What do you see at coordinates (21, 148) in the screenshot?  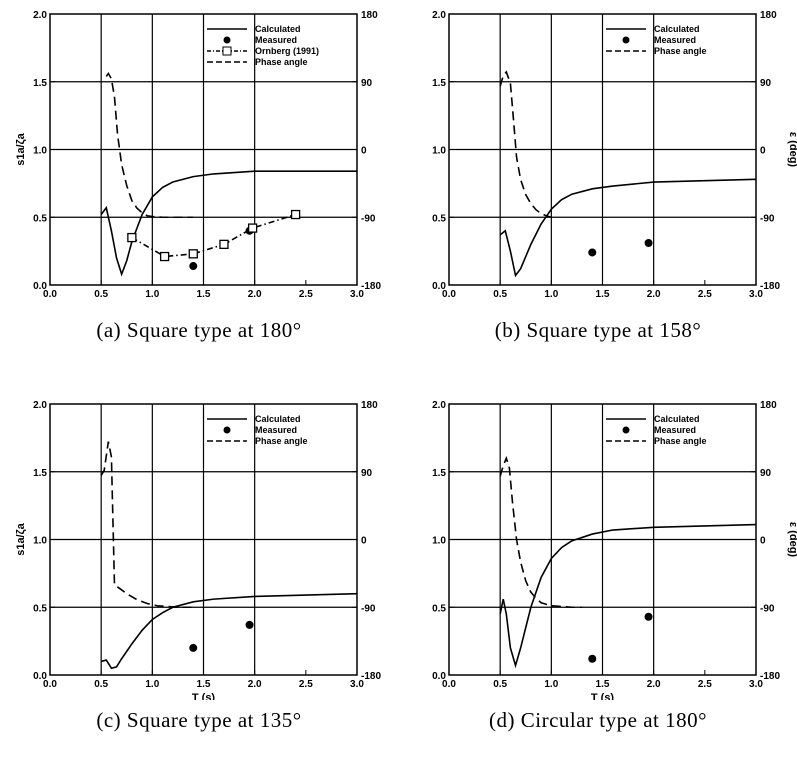 I see `y-axis-label: s1a/ζa` at bounding box center [21, 148].